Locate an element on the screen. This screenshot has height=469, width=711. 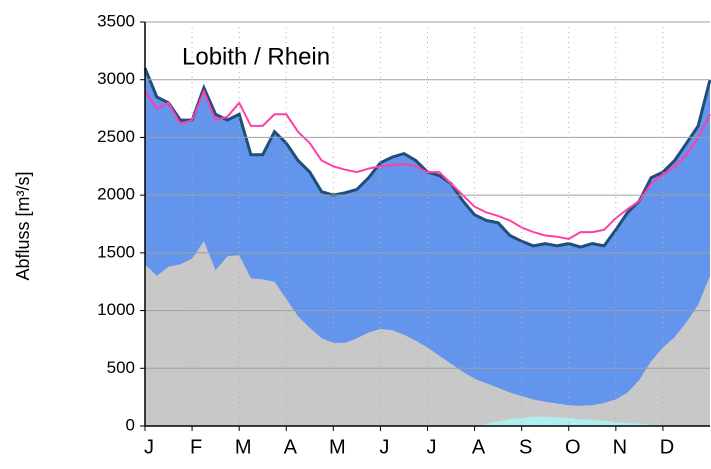
y-tick-label: 0 is located at coordinates (130, 424).